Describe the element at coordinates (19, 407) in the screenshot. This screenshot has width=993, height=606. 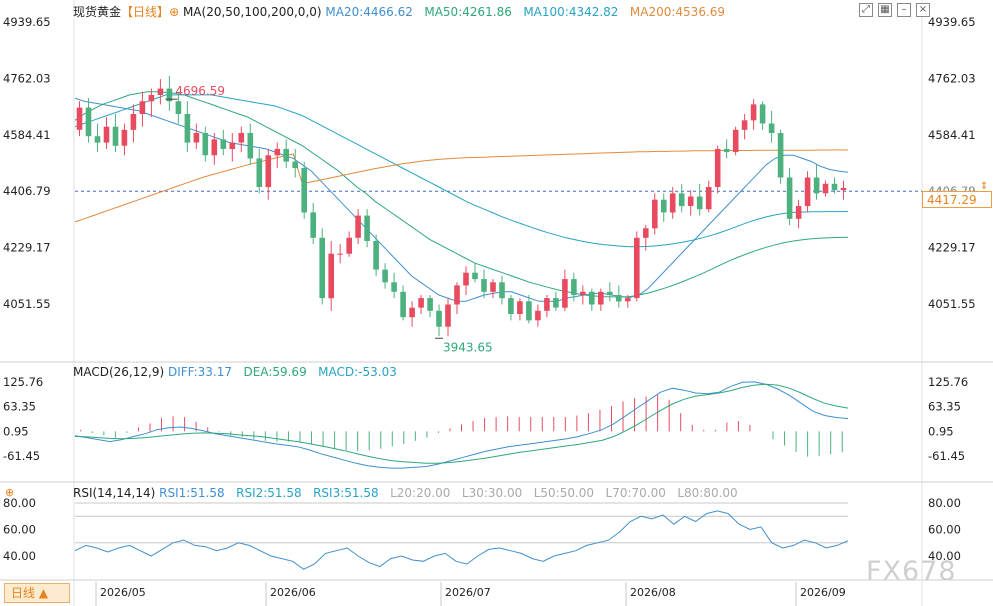
I see `macd-axis-label-left: 63.35` at that location.